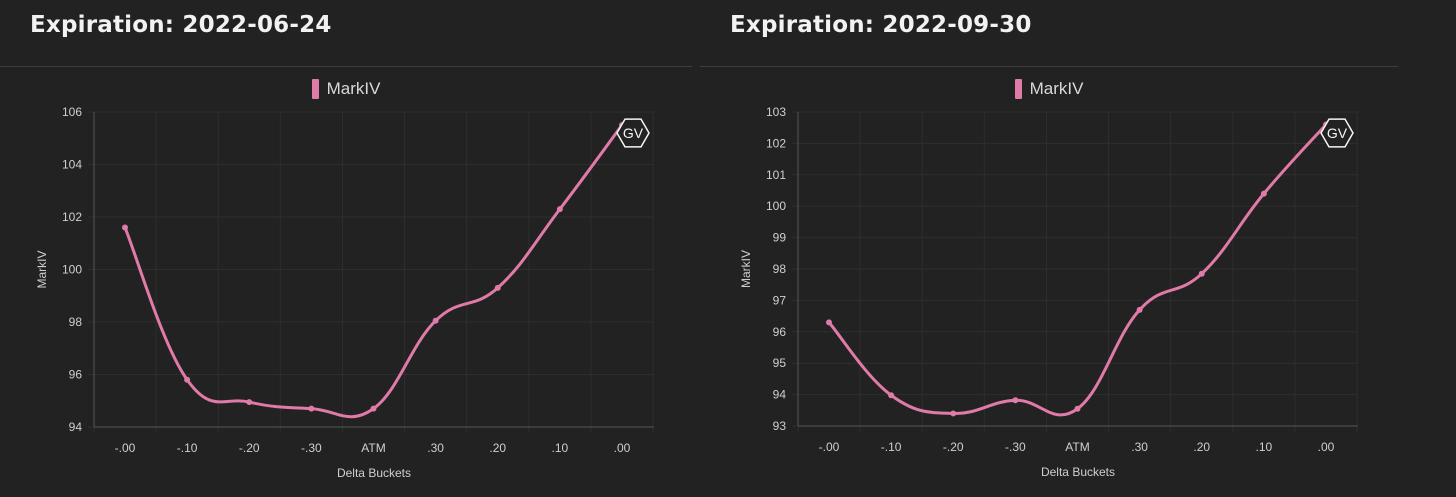 The image size is (1456, 497). I want to click on y-tick-label: 99, so click(780, 238).